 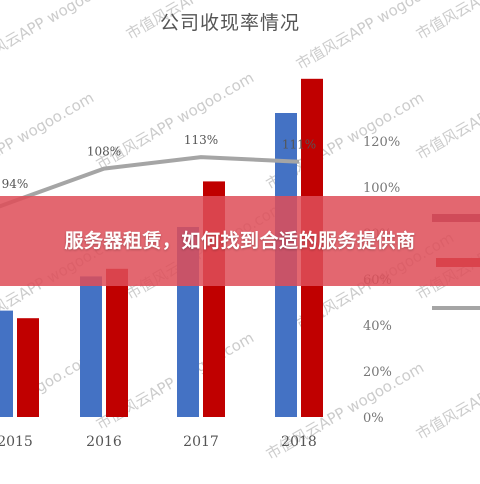 I want to click on line-data-label: 113%, so click(x=201, y=140).